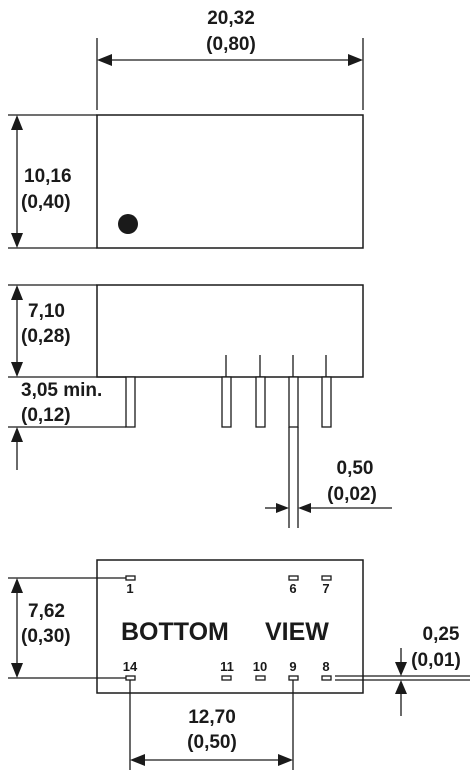  What do you see at coordinates (46, 311) in the screenshot?
I see `height-mm-label: 7,10` at bounding box center [46, 311].